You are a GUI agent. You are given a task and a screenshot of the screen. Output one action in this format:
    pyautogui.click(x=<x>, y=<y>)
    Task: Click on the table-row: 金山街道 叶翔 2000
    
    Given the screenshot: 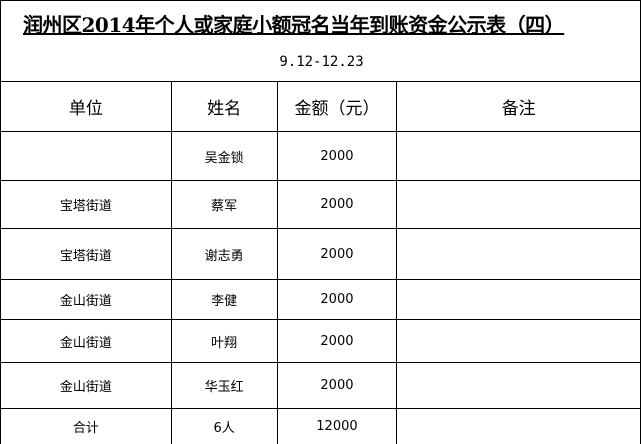 What is the action you would take?
    pyautogui.click(x=320, y=341)
    